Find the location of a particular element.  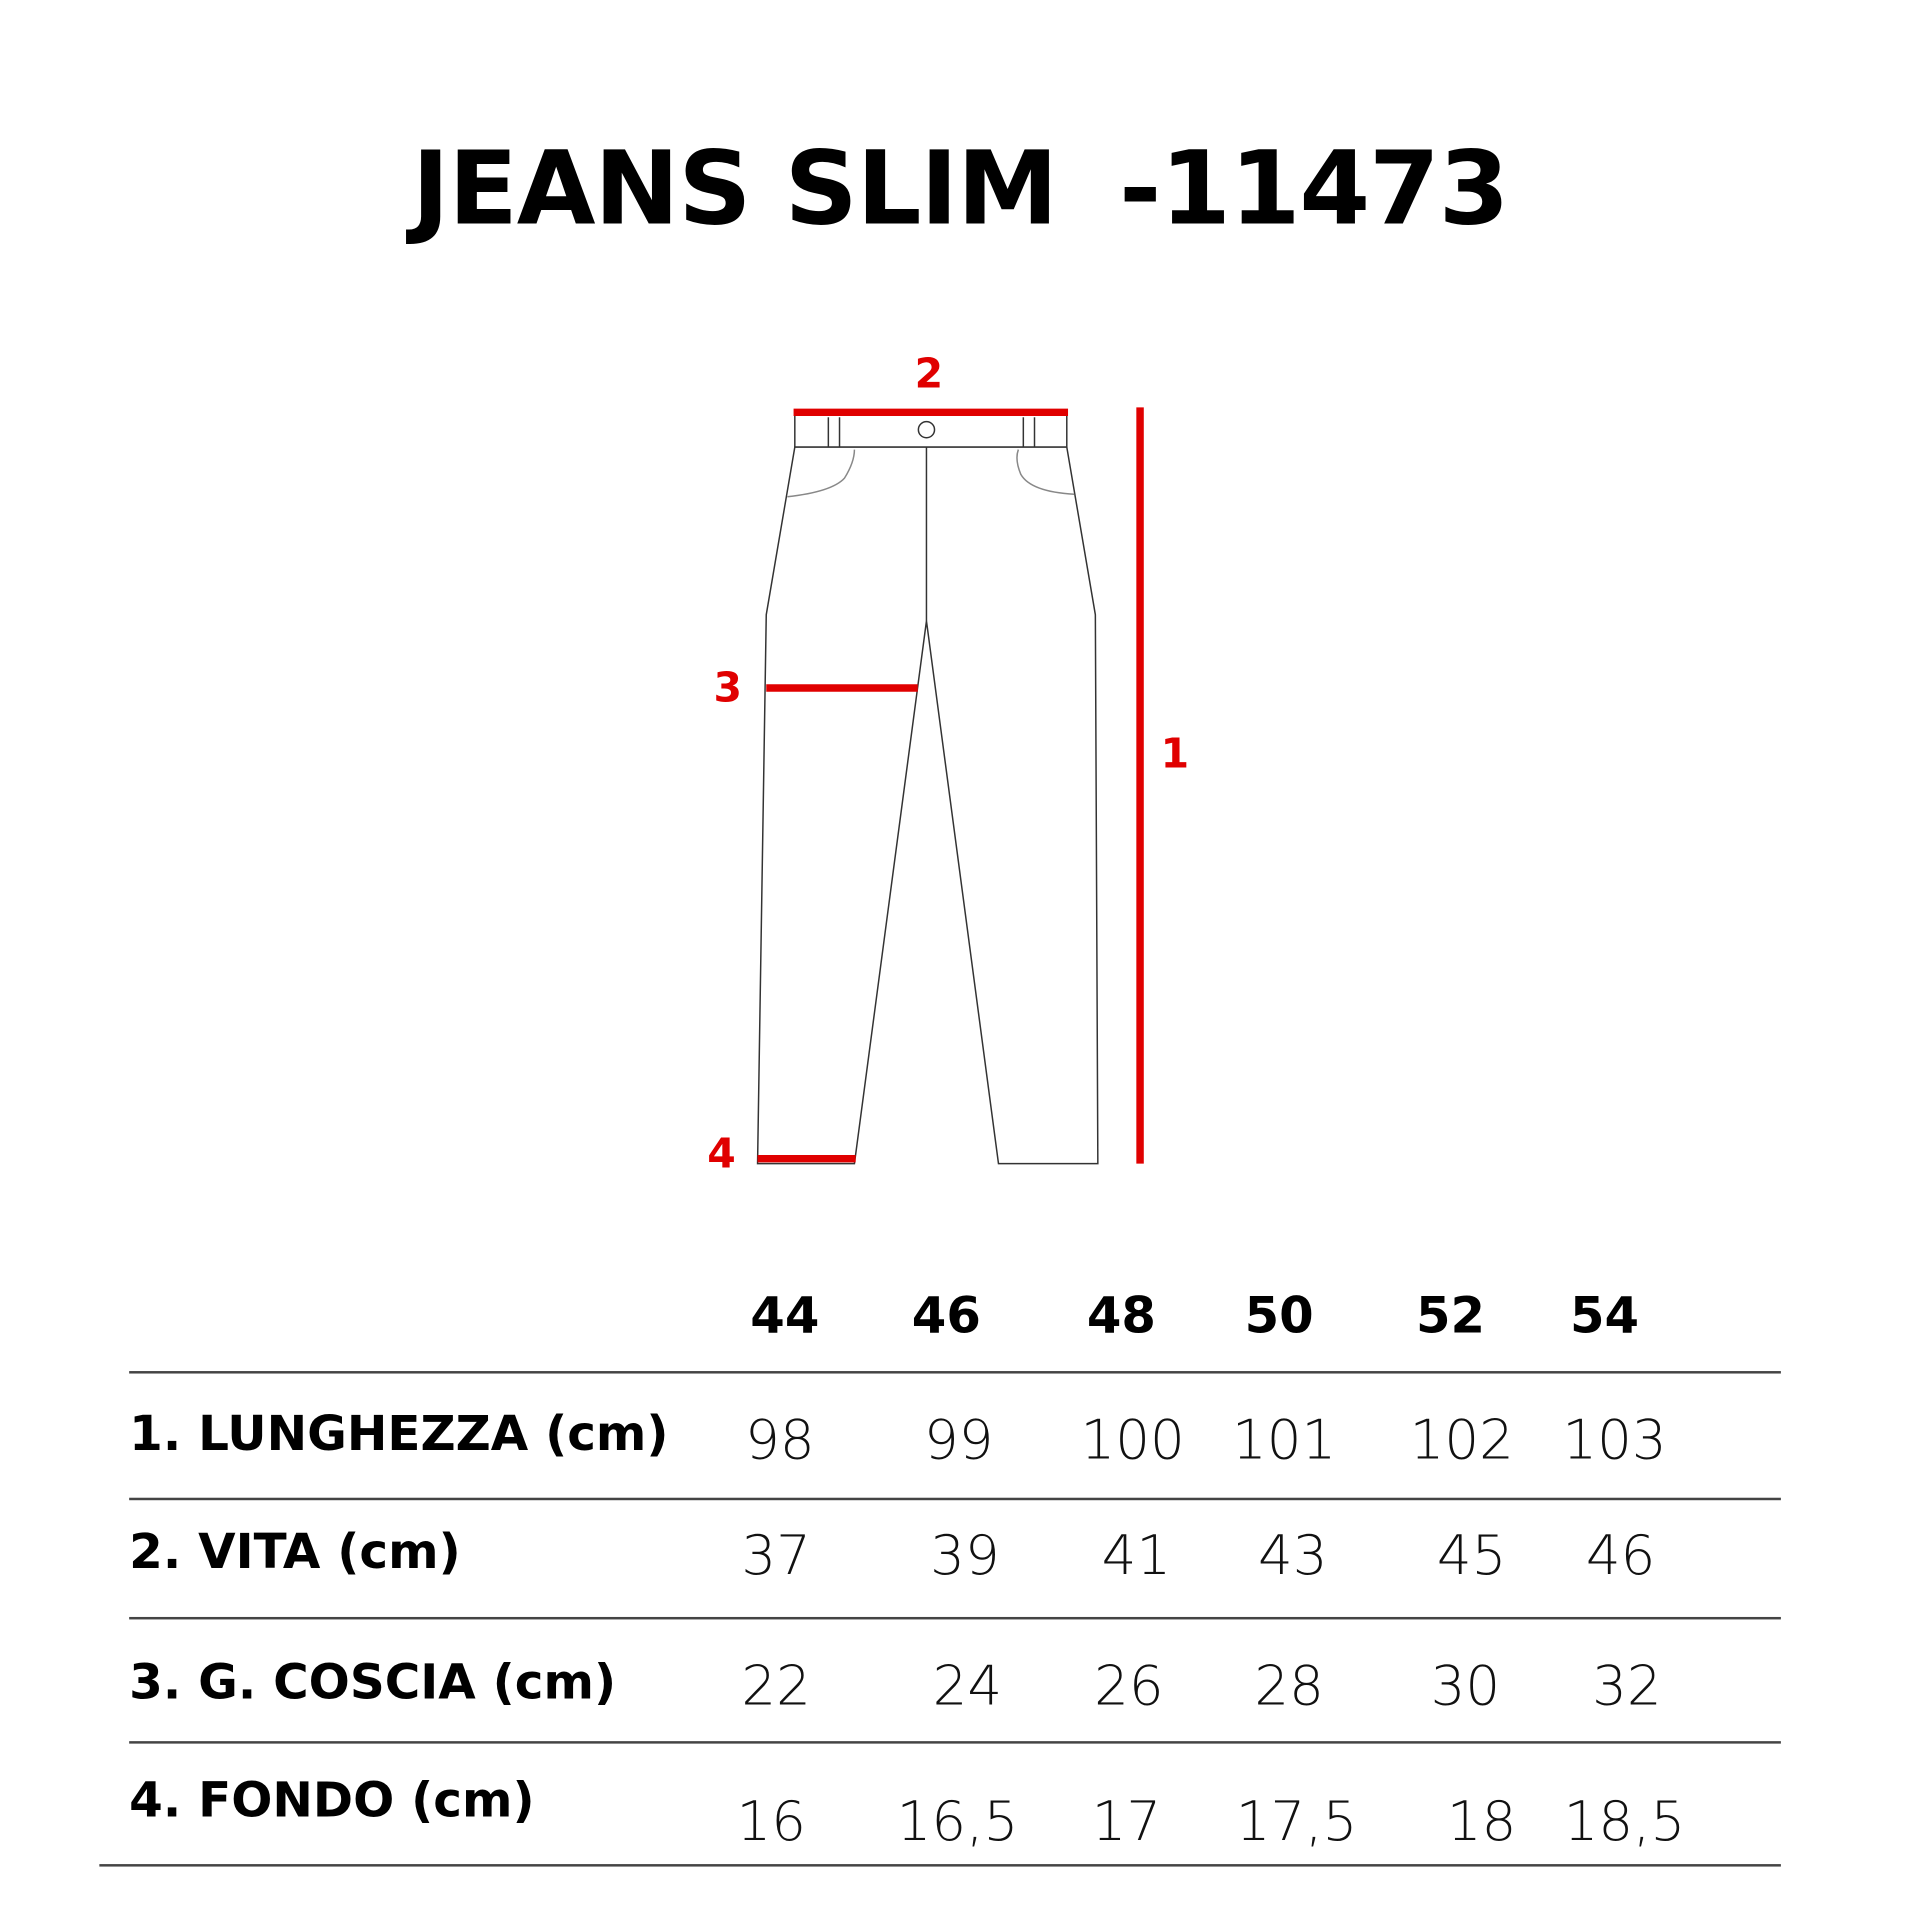

cell-value: 28 is located at coordinates (1289, 1686).